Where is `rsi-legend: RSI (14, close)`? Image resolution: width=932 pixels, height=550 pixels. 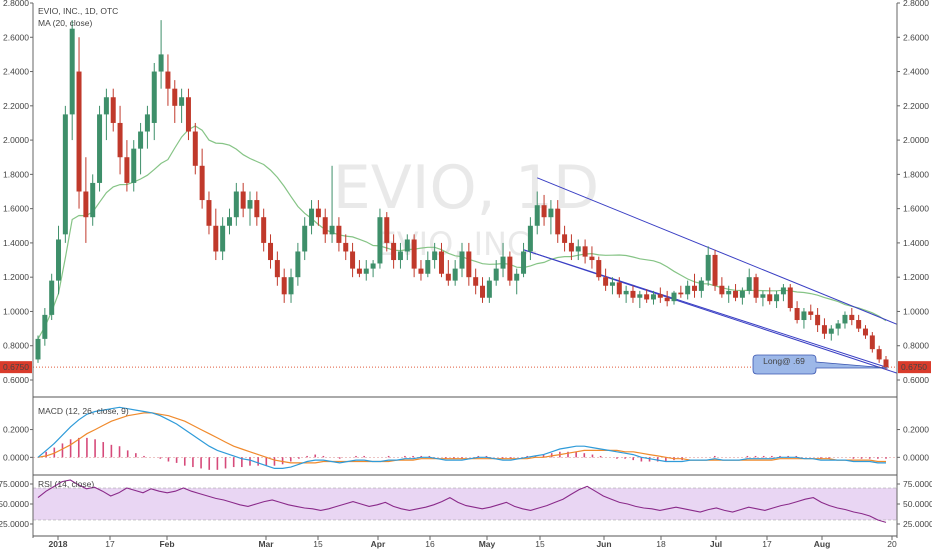
rsi-legend: RSI (14, close) is located at coordinates (66, 484).